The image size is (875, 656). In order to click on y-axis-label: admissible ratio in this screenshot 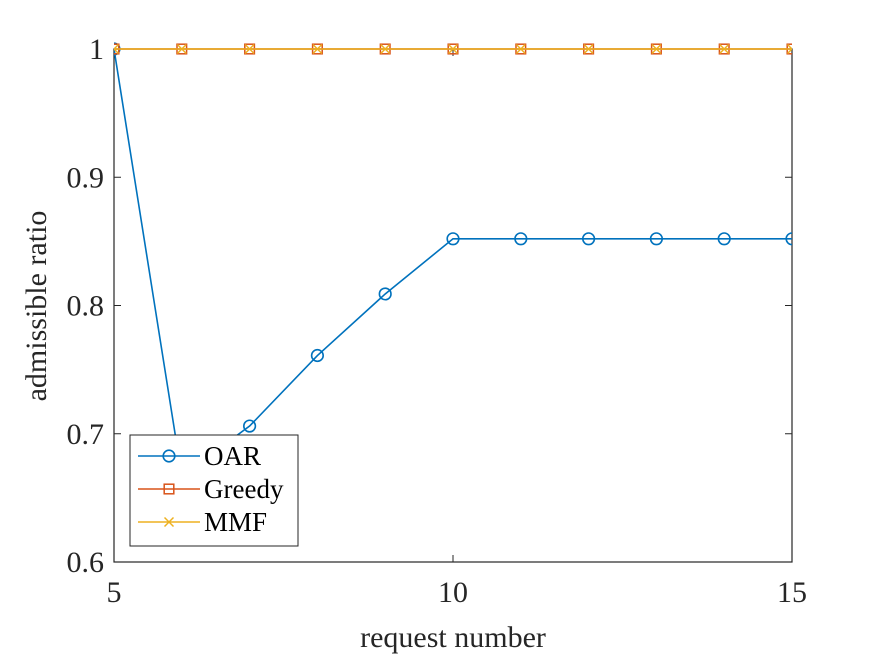, I will do `click(36, 306)`.